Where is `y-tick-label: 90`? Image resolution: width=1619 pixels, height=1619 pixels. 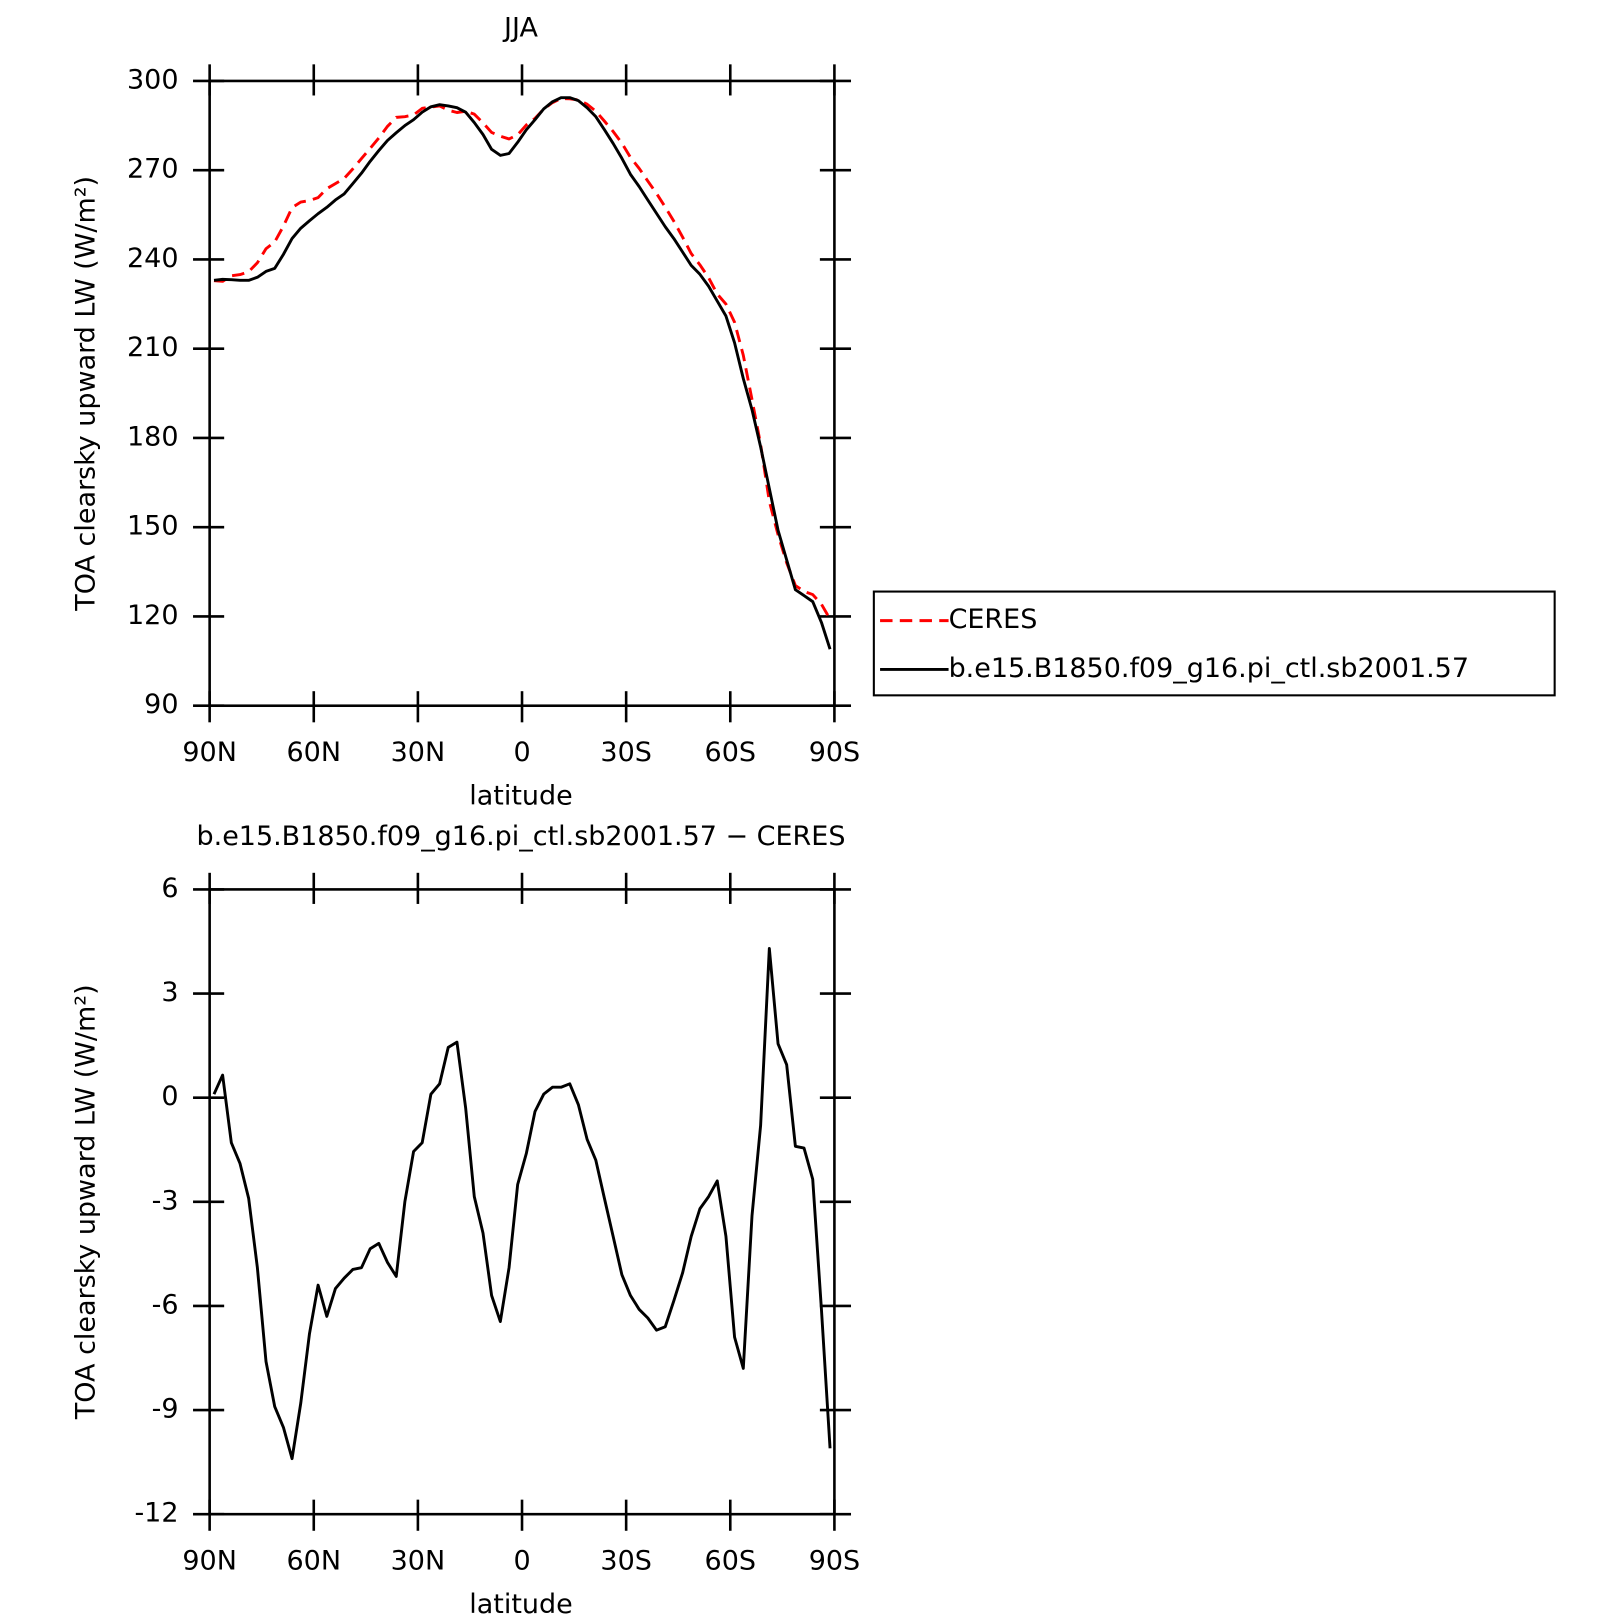 y-tick-label: 90 is located at coordinates (161, 704).